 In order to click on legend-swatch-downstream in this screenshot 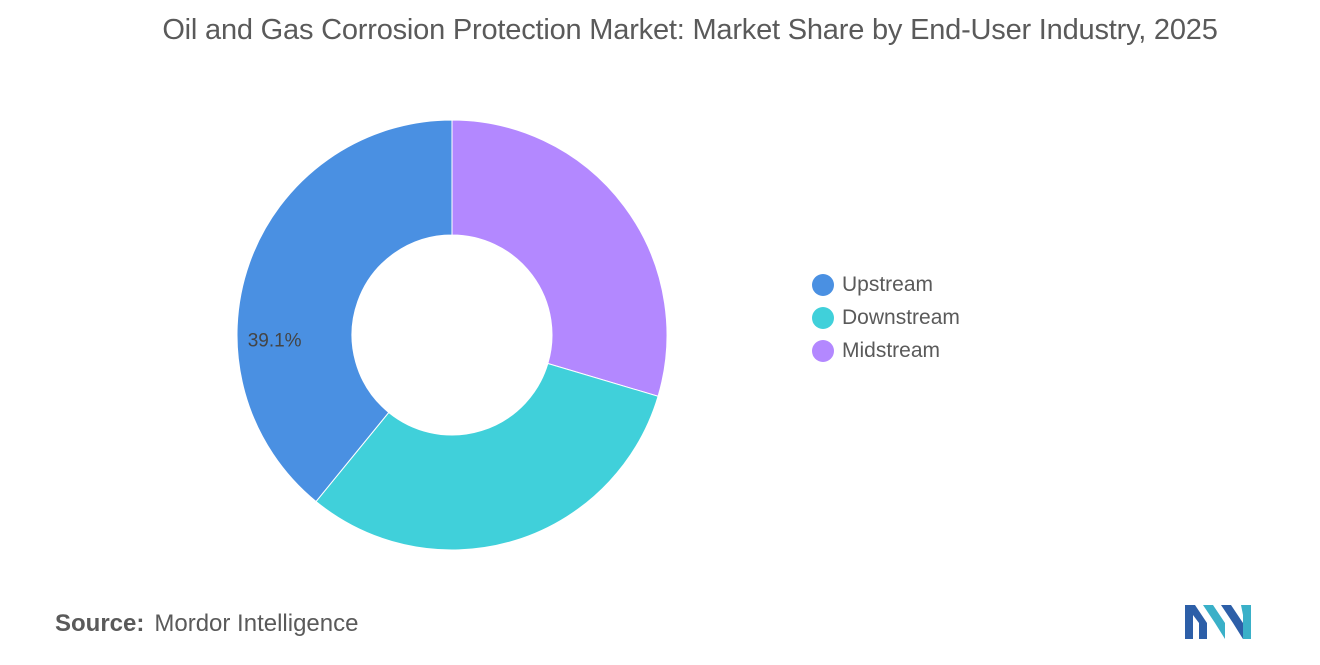, I will do `click(823, 317)`.